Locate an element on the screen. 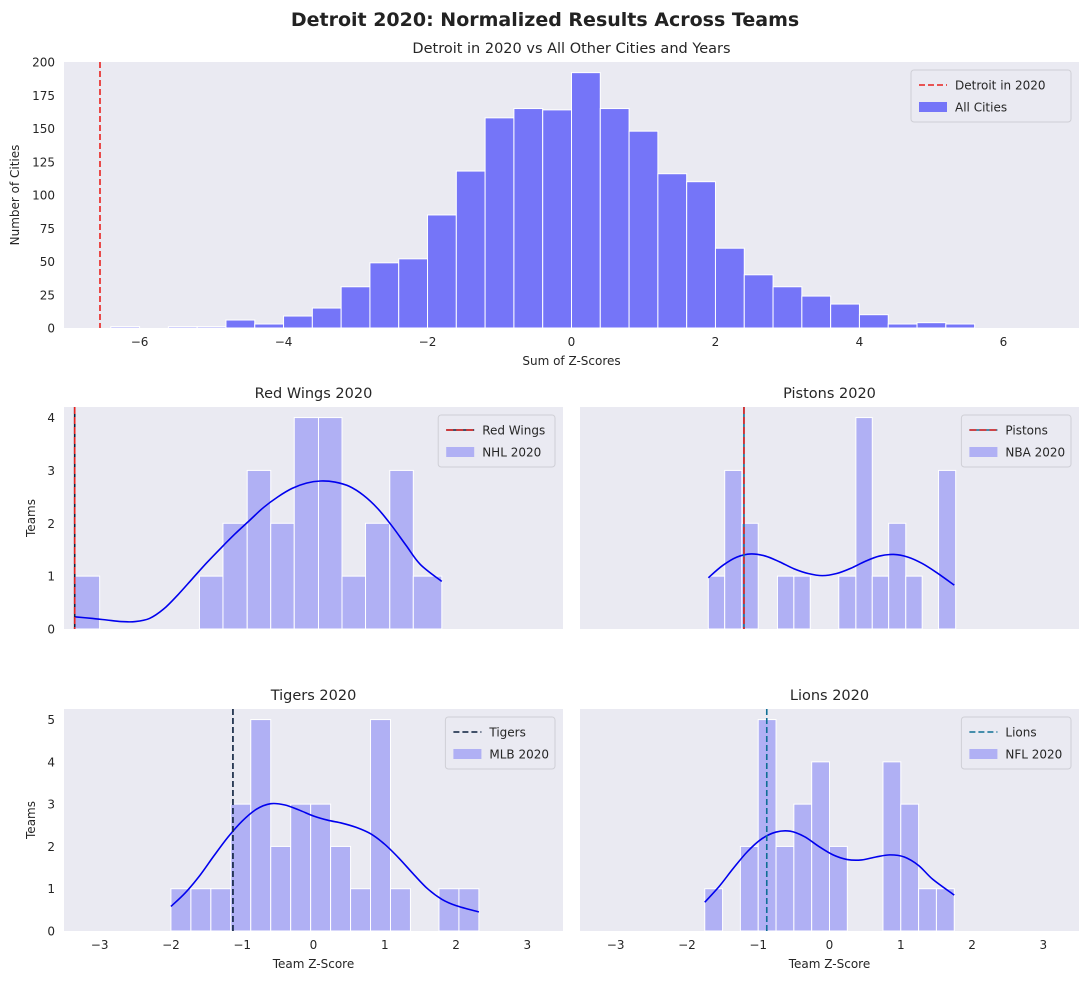 The height and width of the screenshot is (985, 1089). y-axis-label: Number of Cities is located at coordinates (15, 195).